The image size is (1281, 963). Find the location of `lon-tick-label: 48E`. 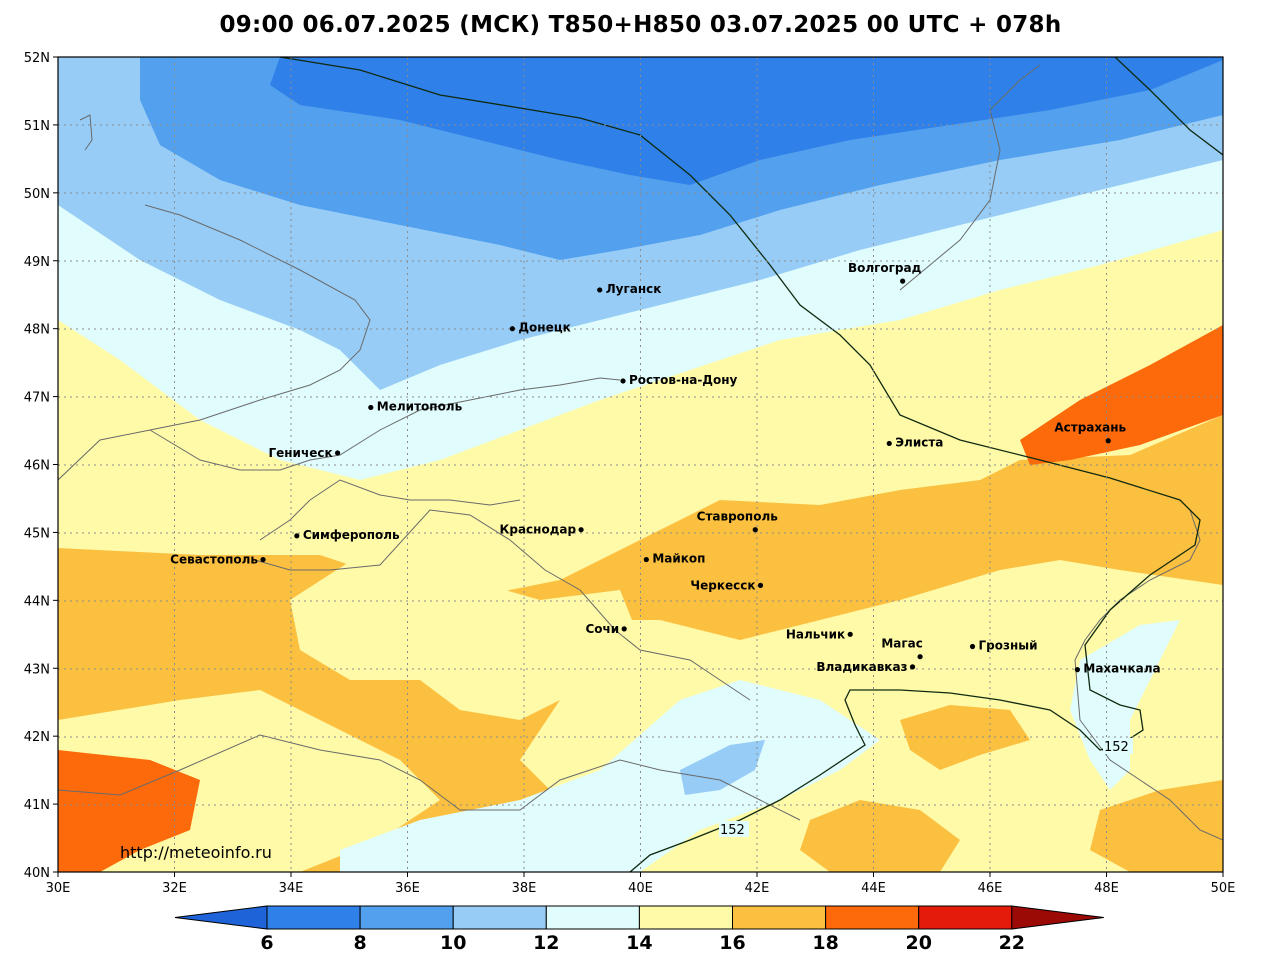

lon-tick-label: 48E is located at coordinates (1106, 888).